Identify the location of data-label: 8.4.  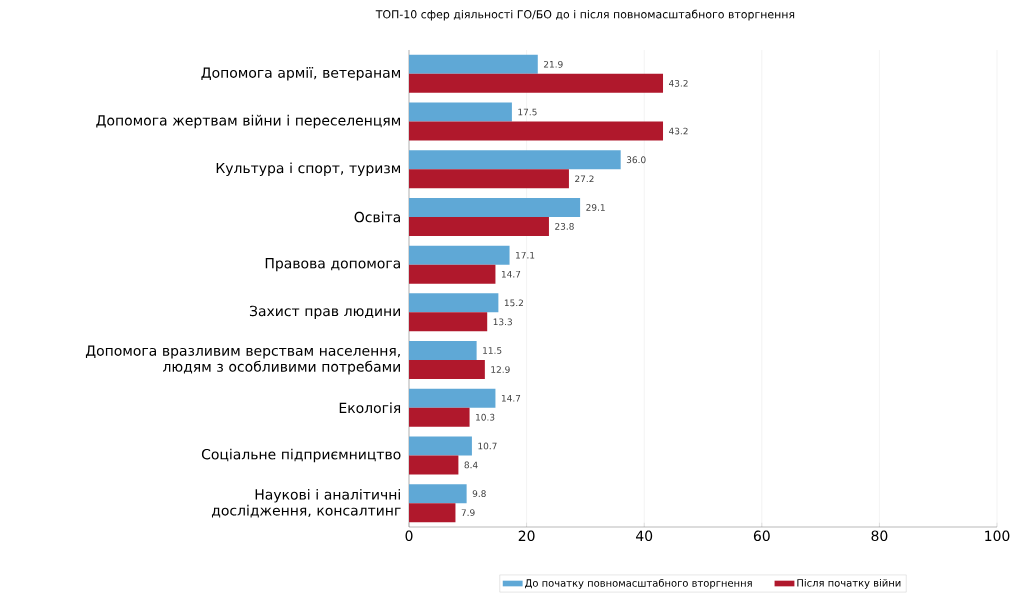
(471, 465).